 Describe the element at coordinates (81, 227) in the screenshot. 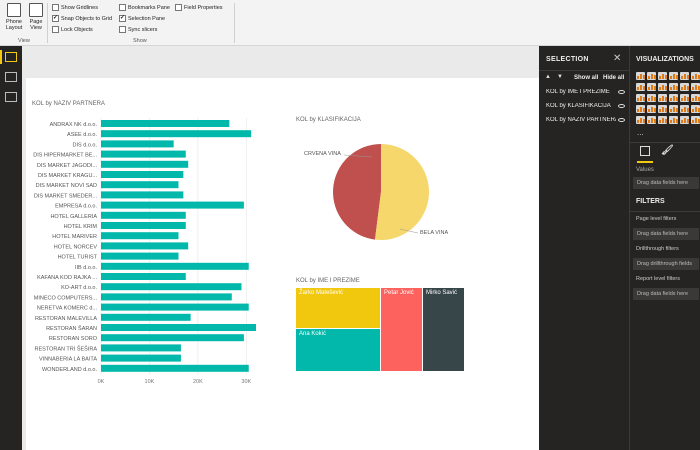

I see `category-label: HOTEL KRIM` at that location.